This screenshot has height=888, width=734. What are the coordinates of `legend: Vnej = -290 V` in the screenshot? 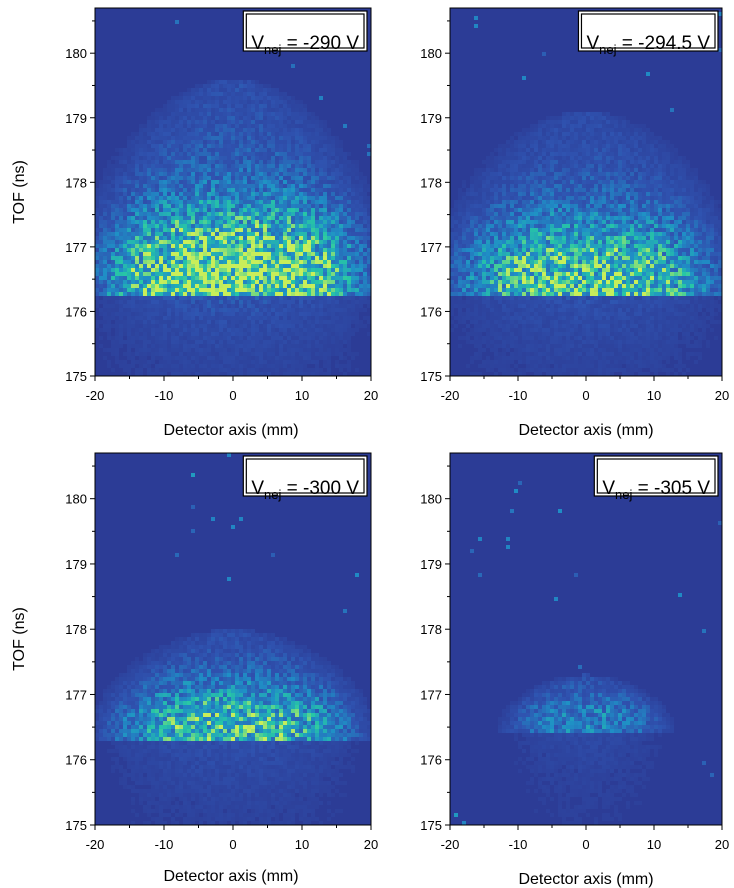 It's located at (305, 33).